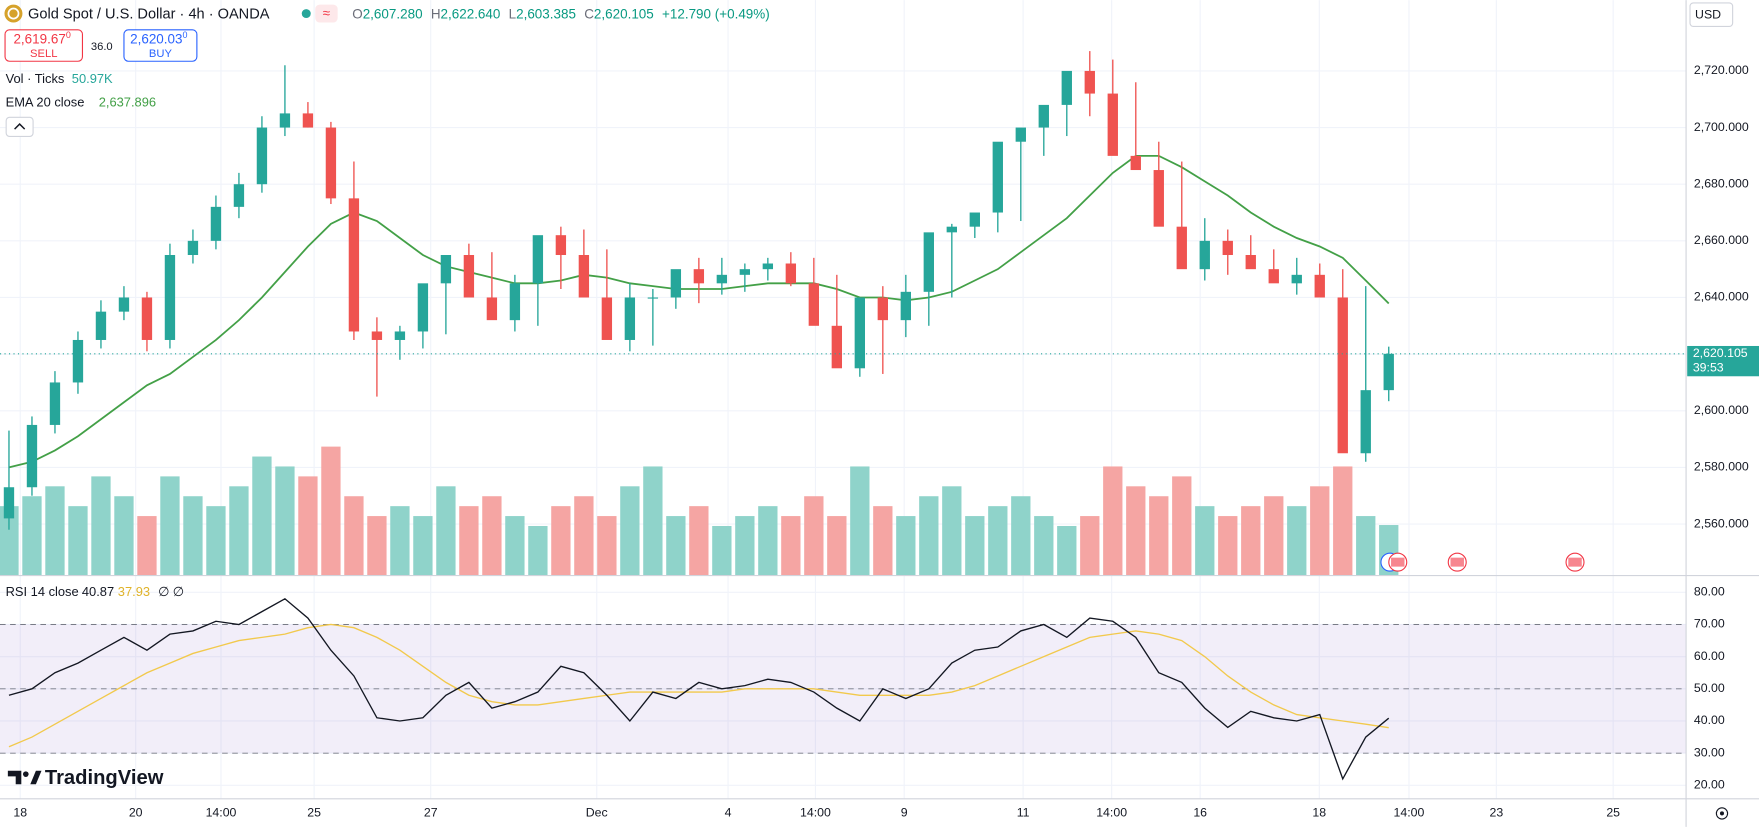 This screenshot has width=1759, height=827. I want to click on buy-label: BUY, so click(161, 54).